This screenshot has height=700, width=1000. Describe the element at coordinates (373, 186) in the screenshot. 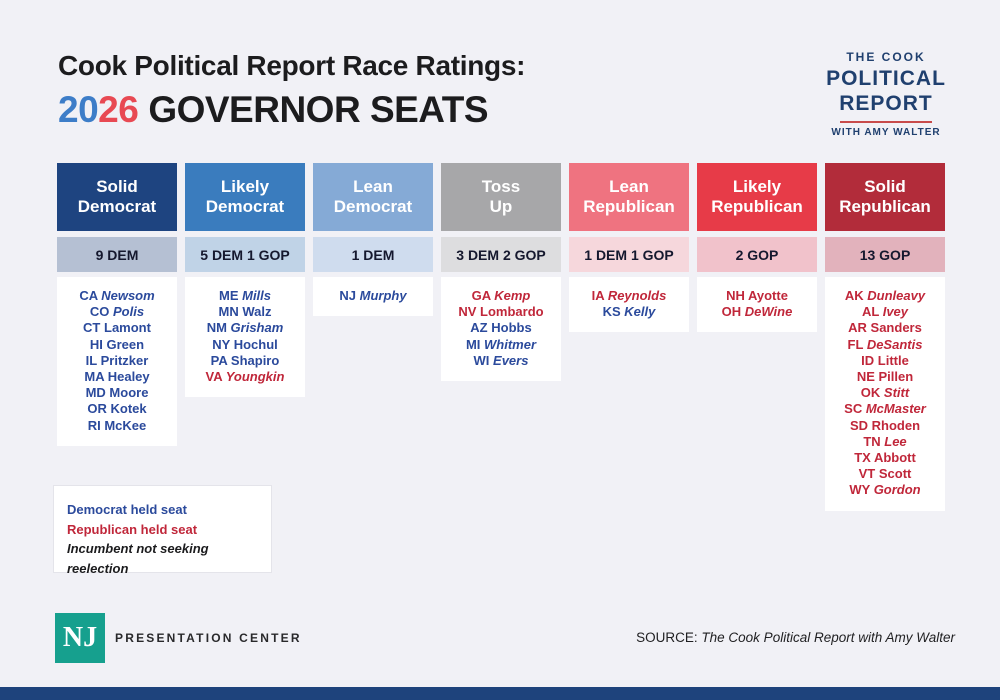

I see `rating-label-line1: Lean` at that location.